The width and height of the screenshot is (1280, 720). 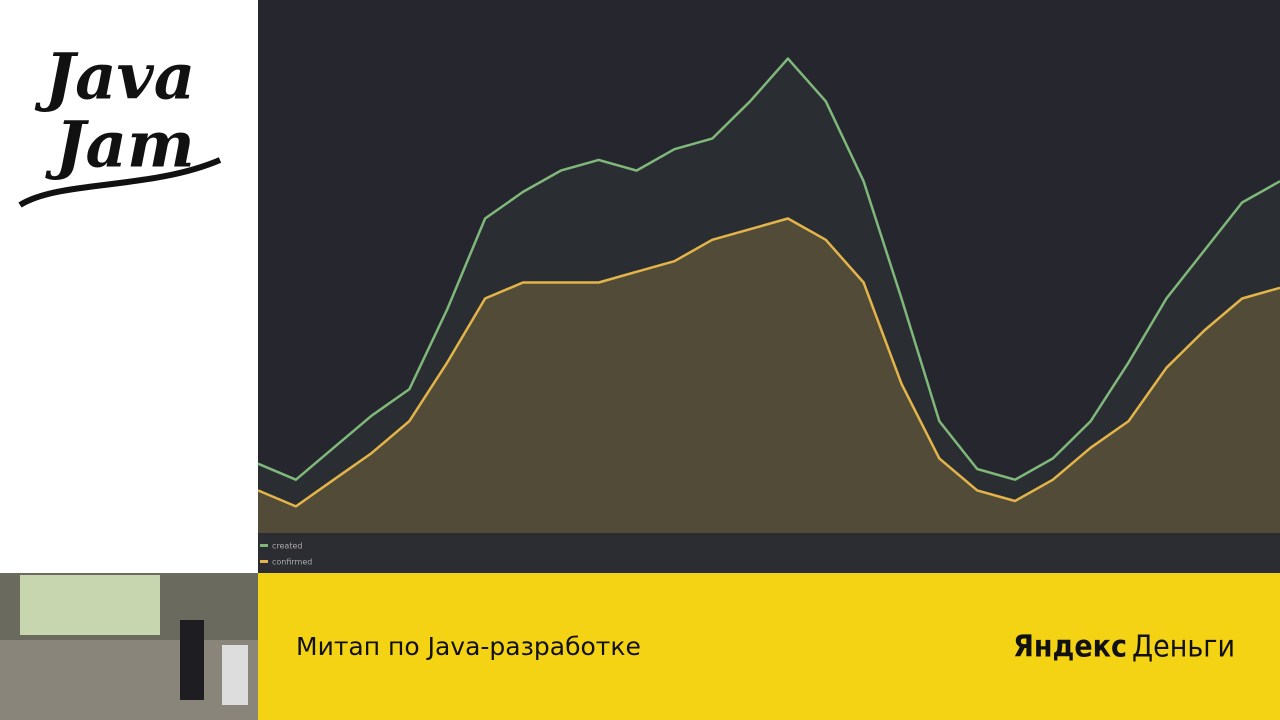 What do you see at coordinates (1183, 647) in the screenshot?
I see `brand-name: Деньги` at bounding box center [1183, 647].